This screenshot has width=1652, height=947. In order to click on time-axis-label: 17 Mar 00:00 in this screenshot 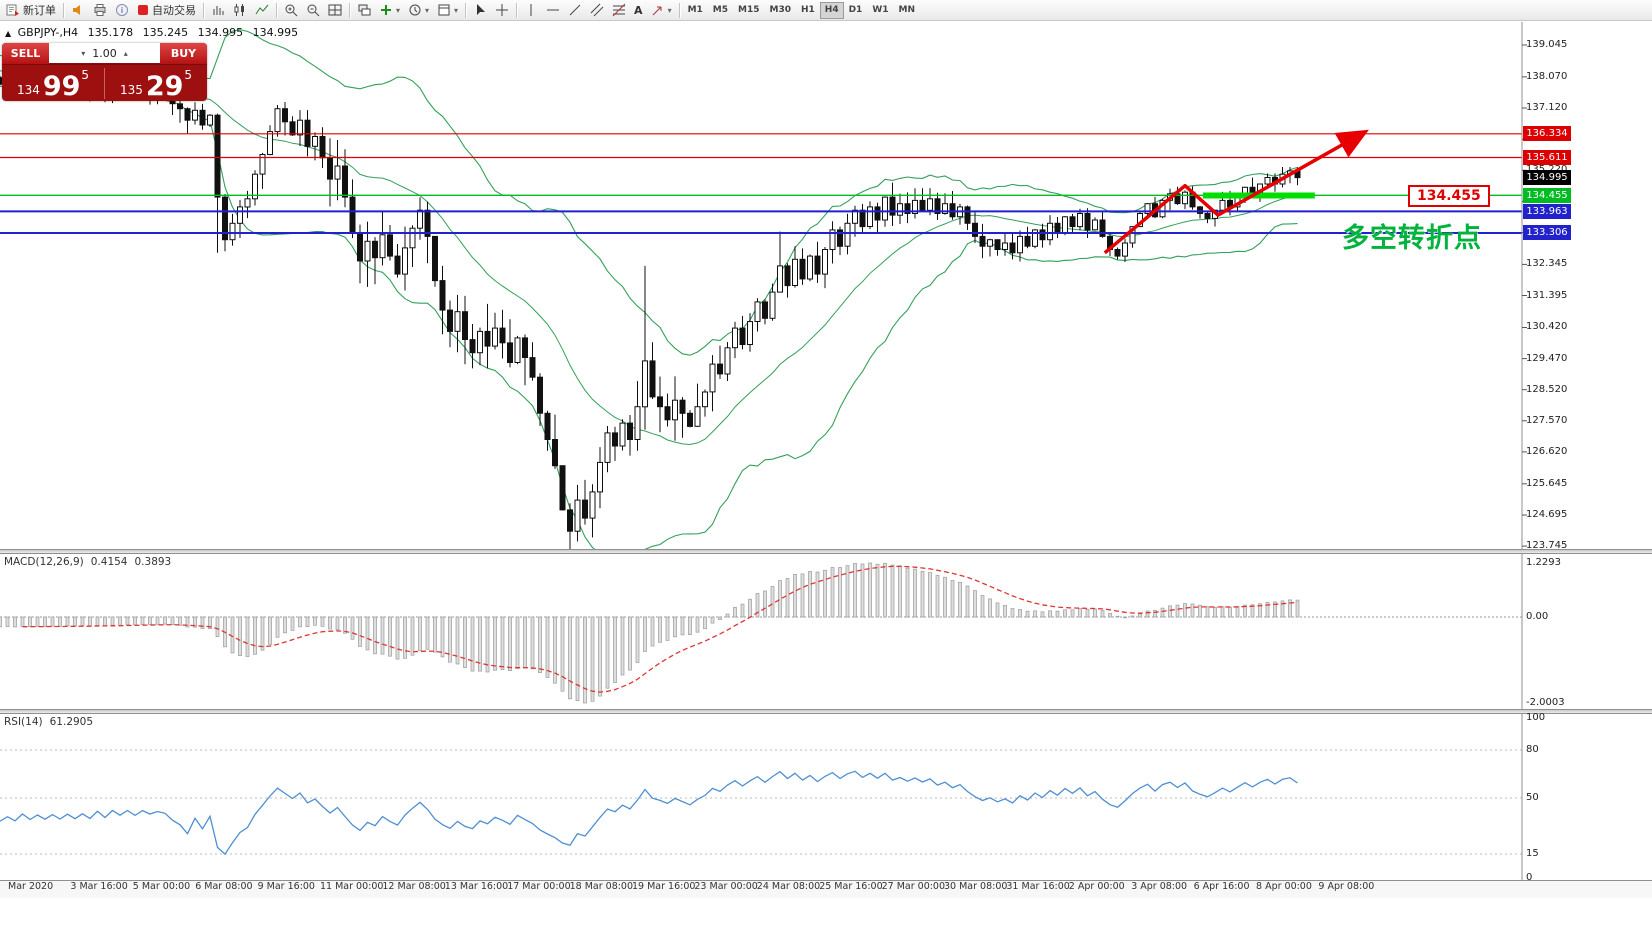, I will do `click(539, 886)`.